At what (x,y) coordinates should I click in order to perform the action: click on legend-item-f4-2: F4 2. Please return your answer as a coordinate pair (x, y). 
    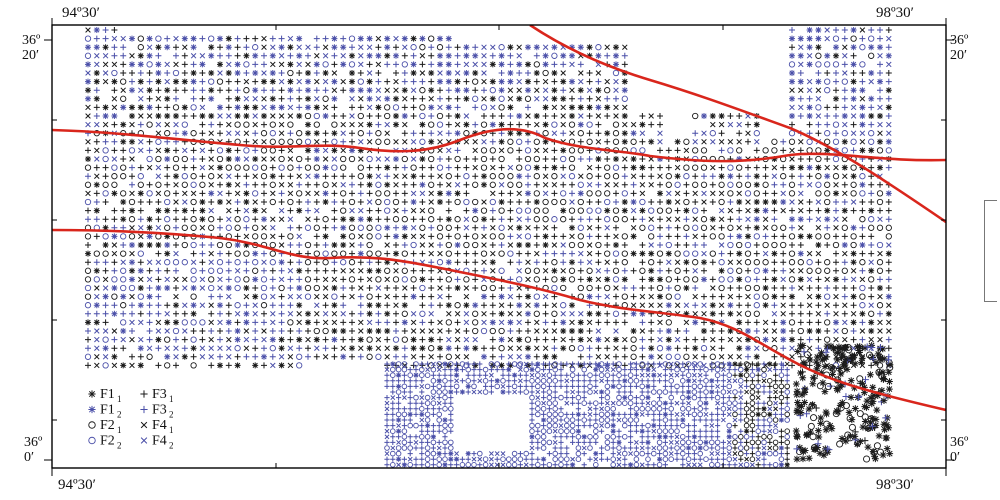
    Looking at the image, I should click on (157, 442).